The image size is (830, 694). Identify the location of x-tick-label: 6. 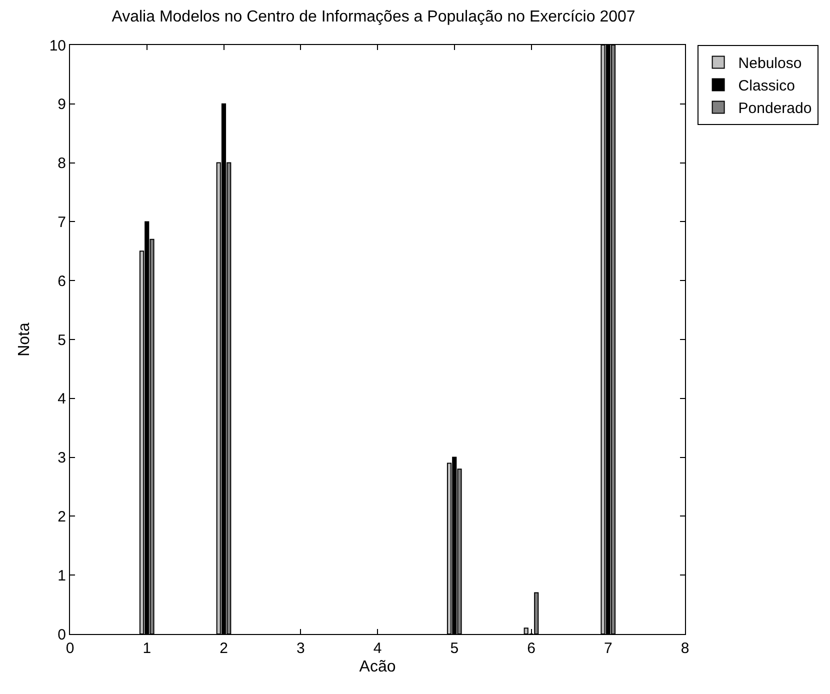
(531, 648).